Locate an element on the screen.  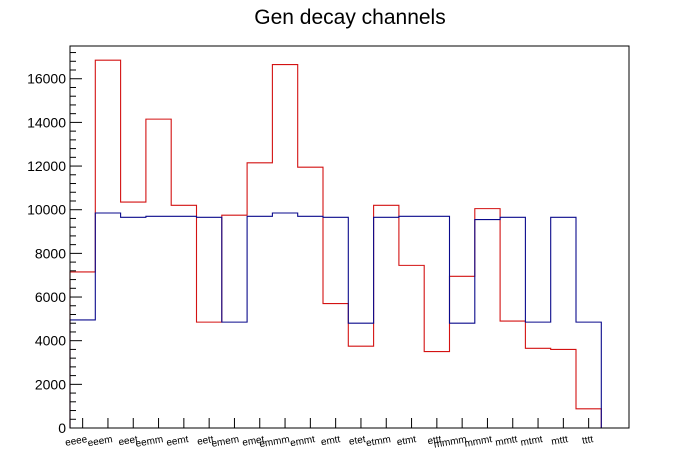
y-tick-label: 0 is located at coordinates (62, 428).